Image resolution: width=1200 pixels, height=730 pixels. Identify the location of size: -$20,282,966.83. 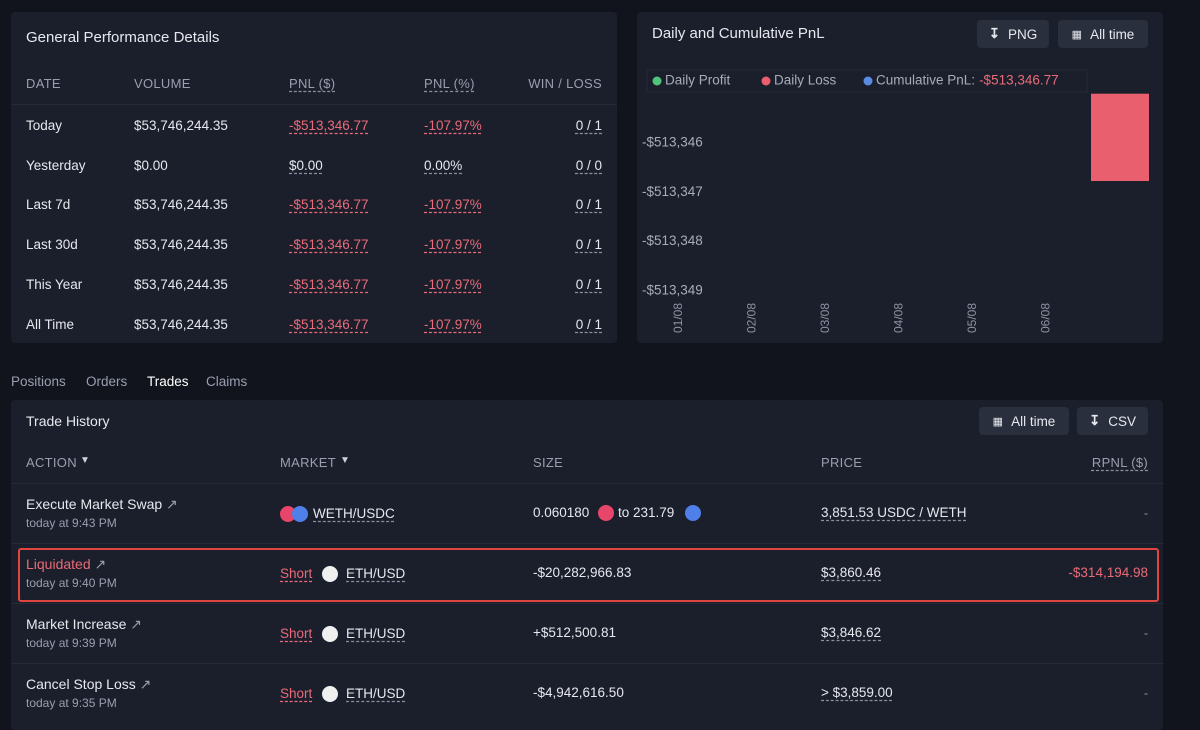
(582, 572).